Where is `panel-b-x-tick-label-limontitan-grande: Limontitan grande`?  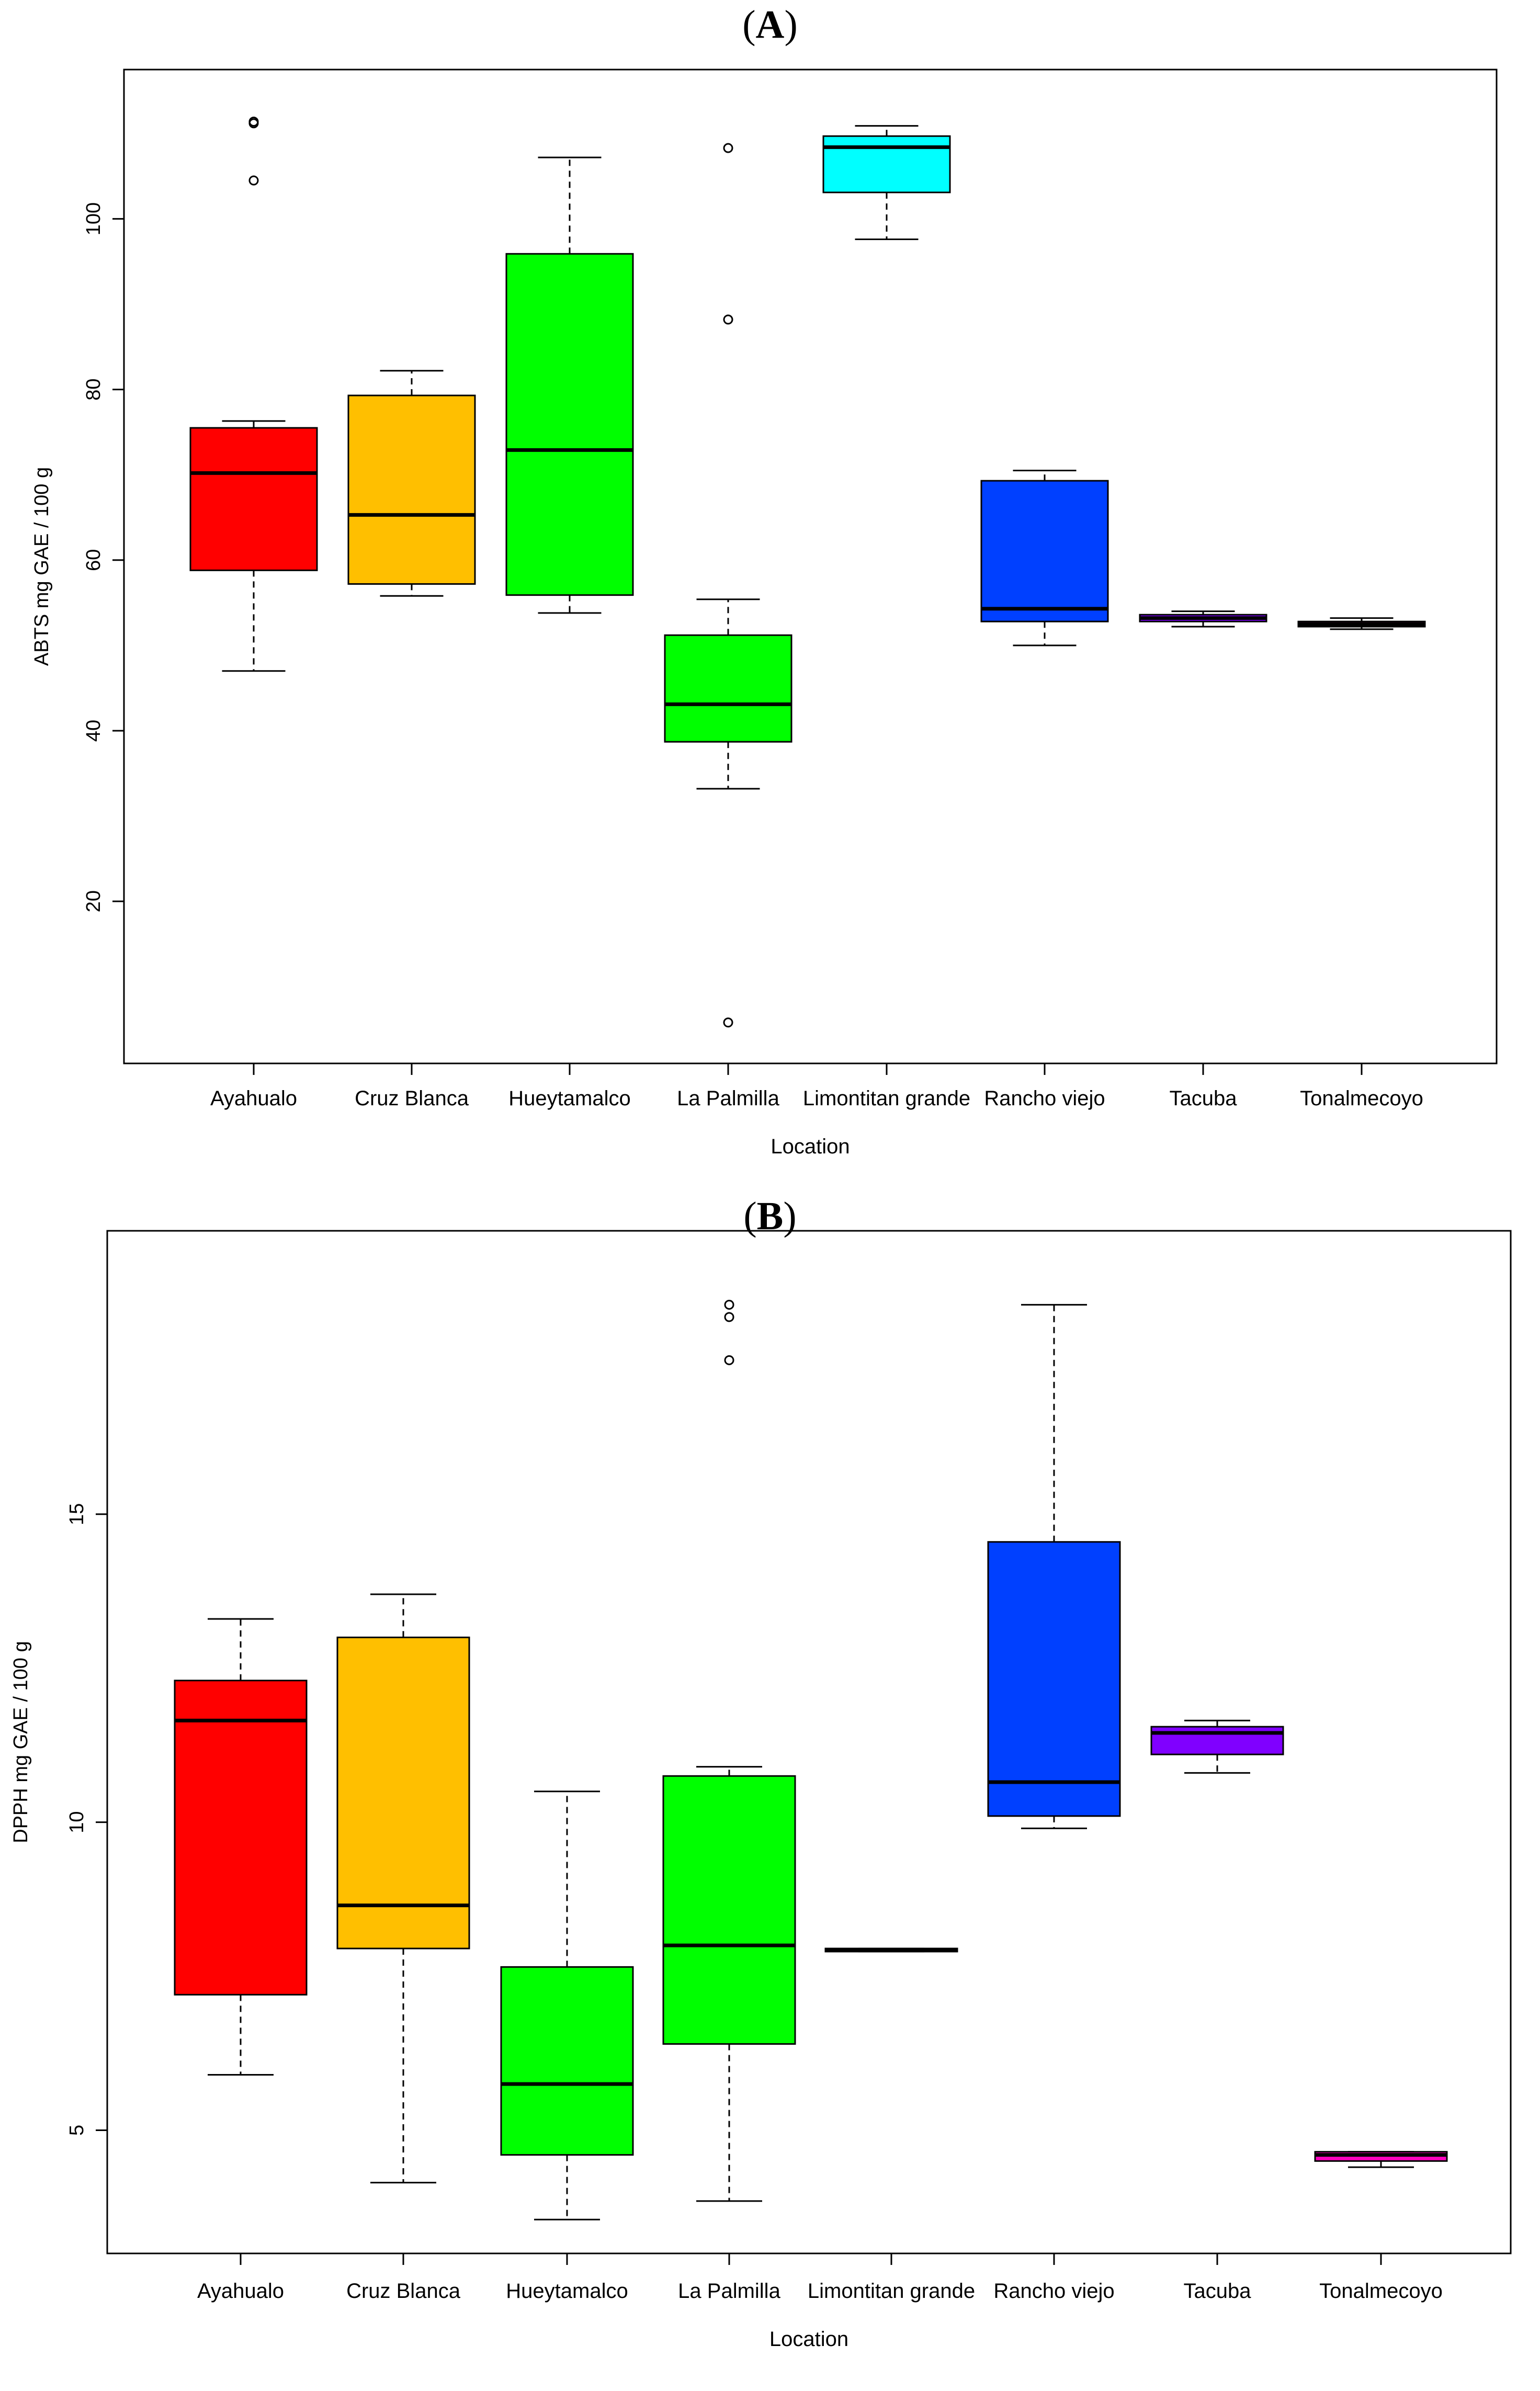 panel-b-x-tick-label-limontitan-grande: Limontitan grande is located at coordinates (892, 2291).